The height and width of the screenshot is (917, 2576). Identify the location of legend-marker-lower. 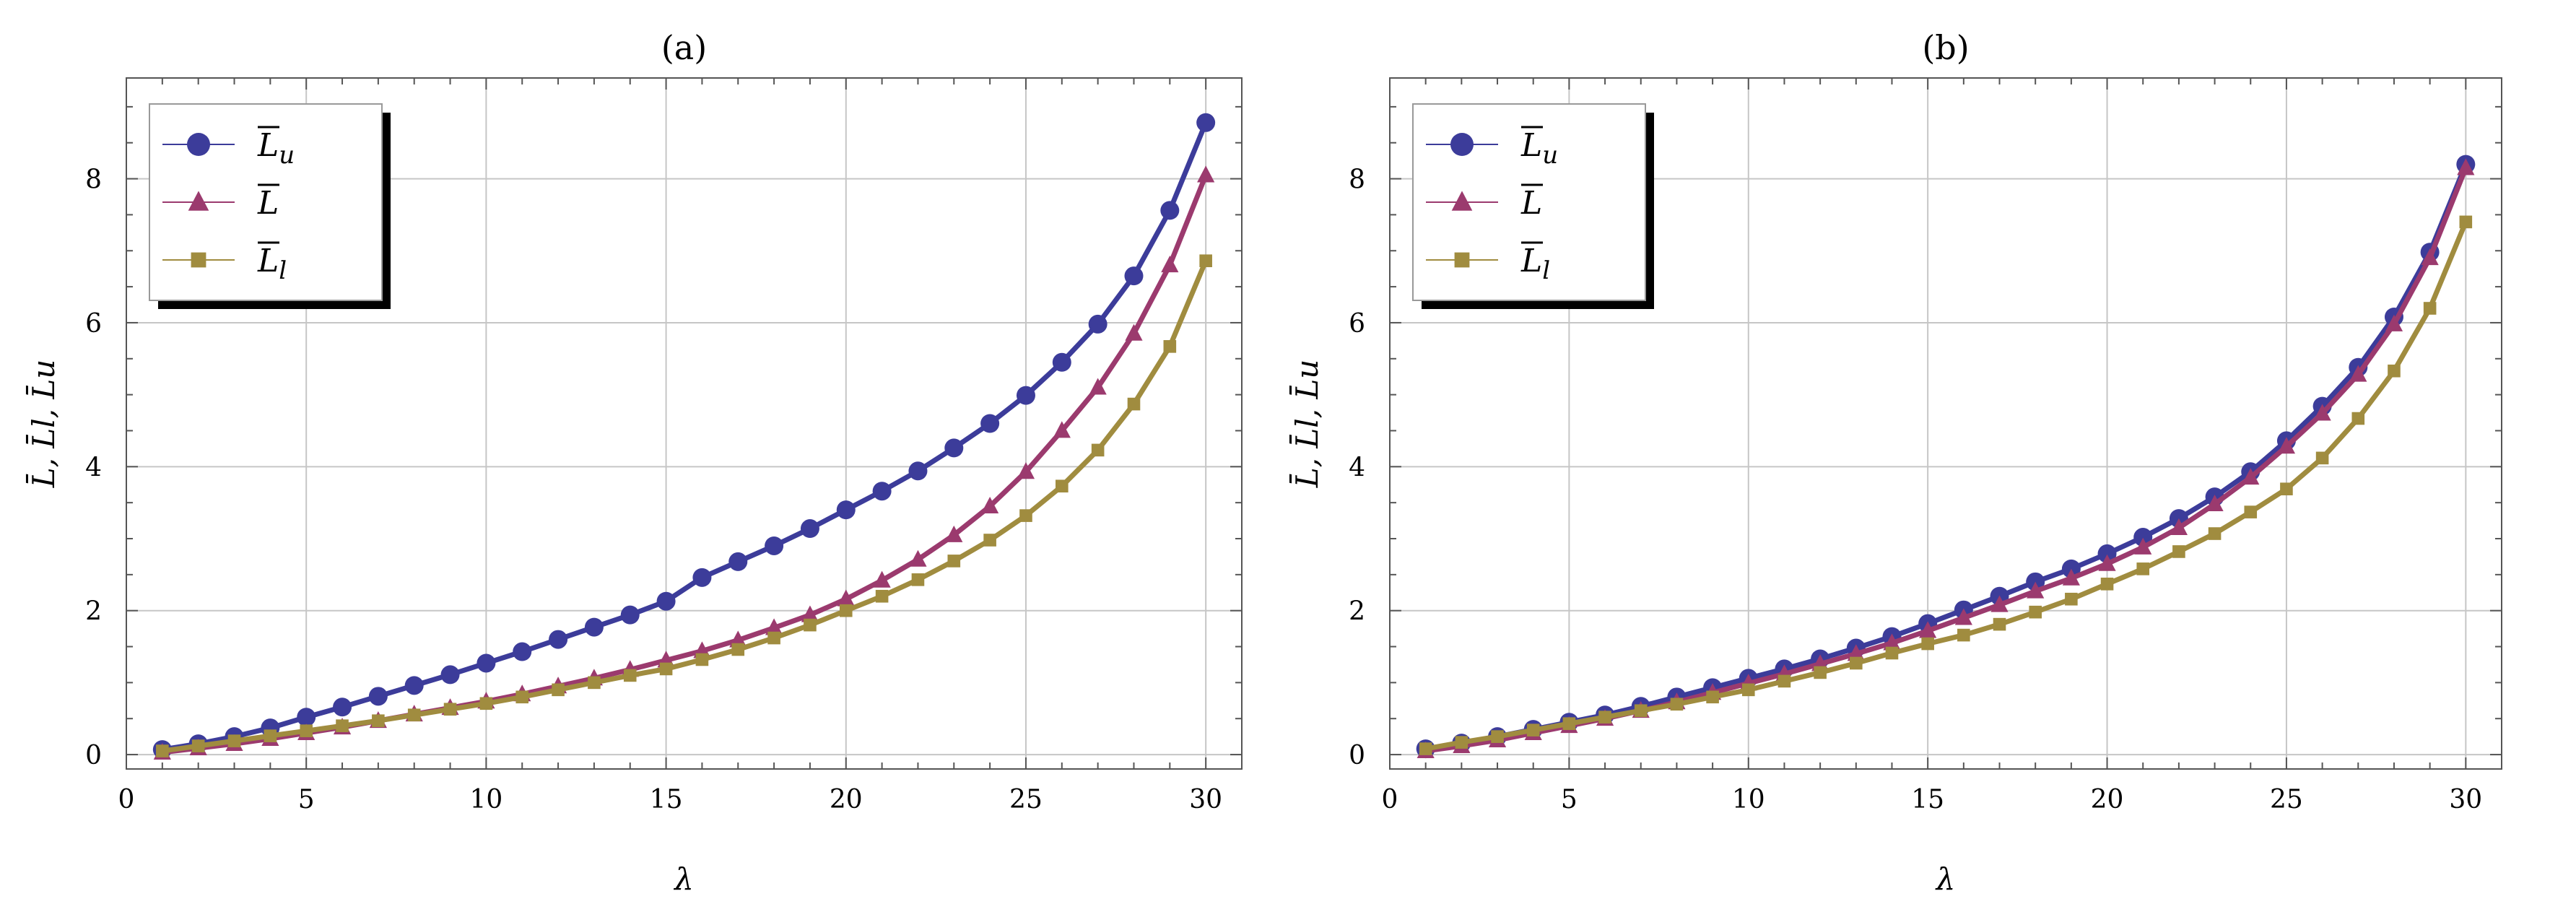
(198, 260).